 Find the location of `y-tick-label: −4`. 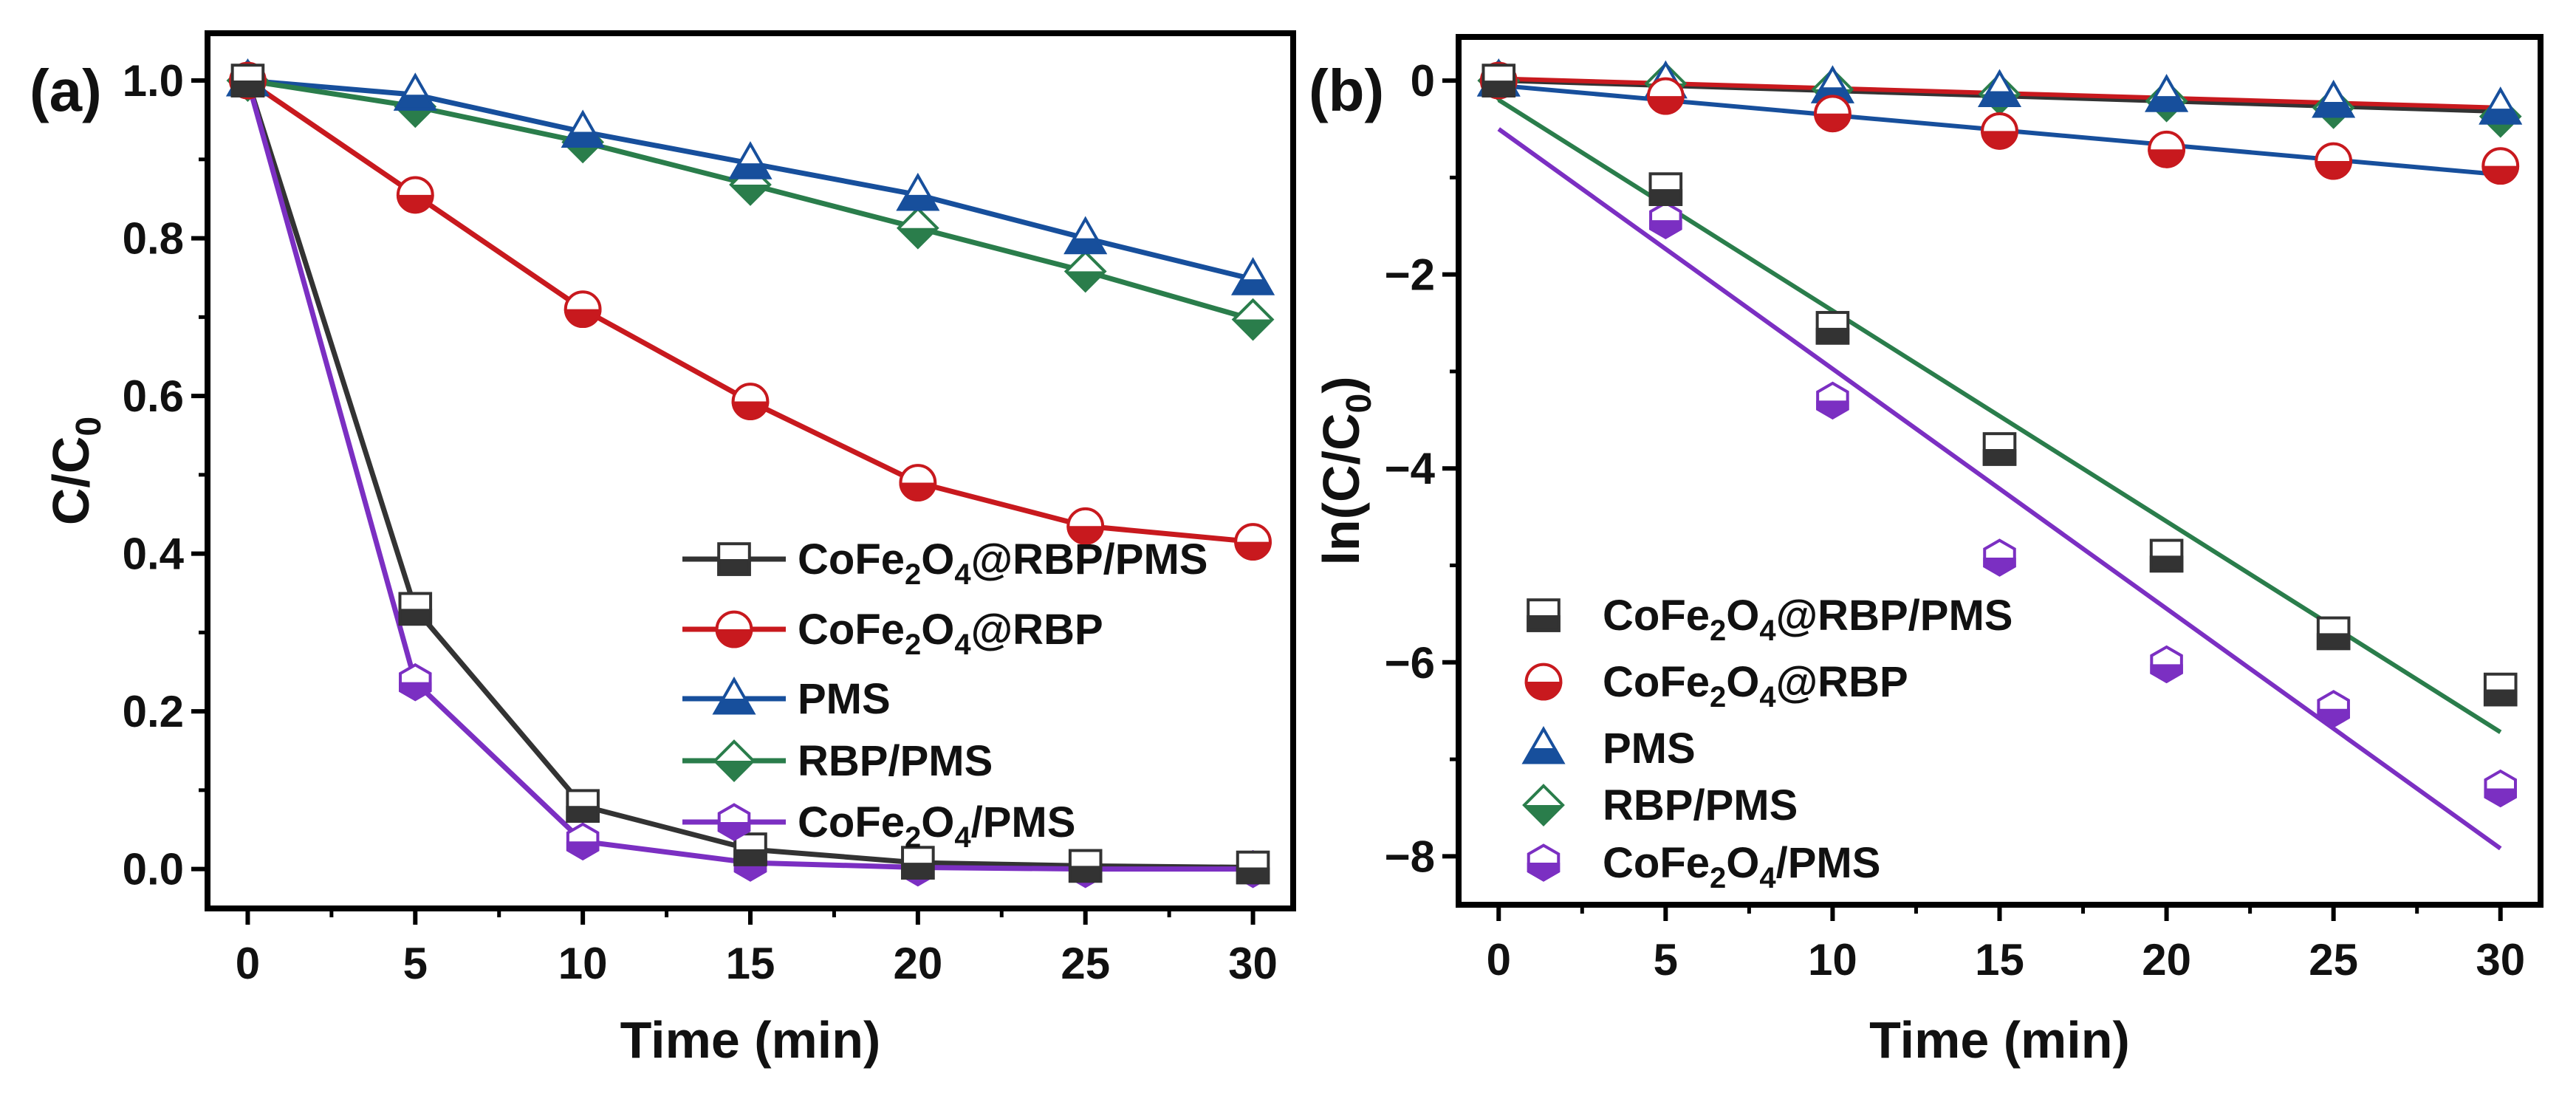

y-tick-label: −4 is located at coordinates (1410, 468).